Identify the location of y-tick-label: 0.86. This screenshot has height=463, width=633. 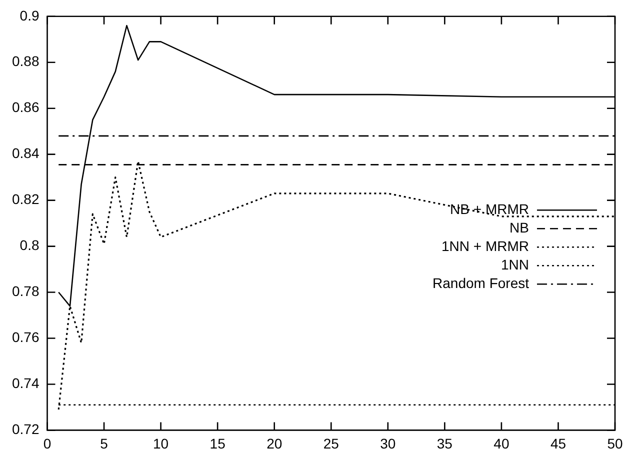
(26, 107).